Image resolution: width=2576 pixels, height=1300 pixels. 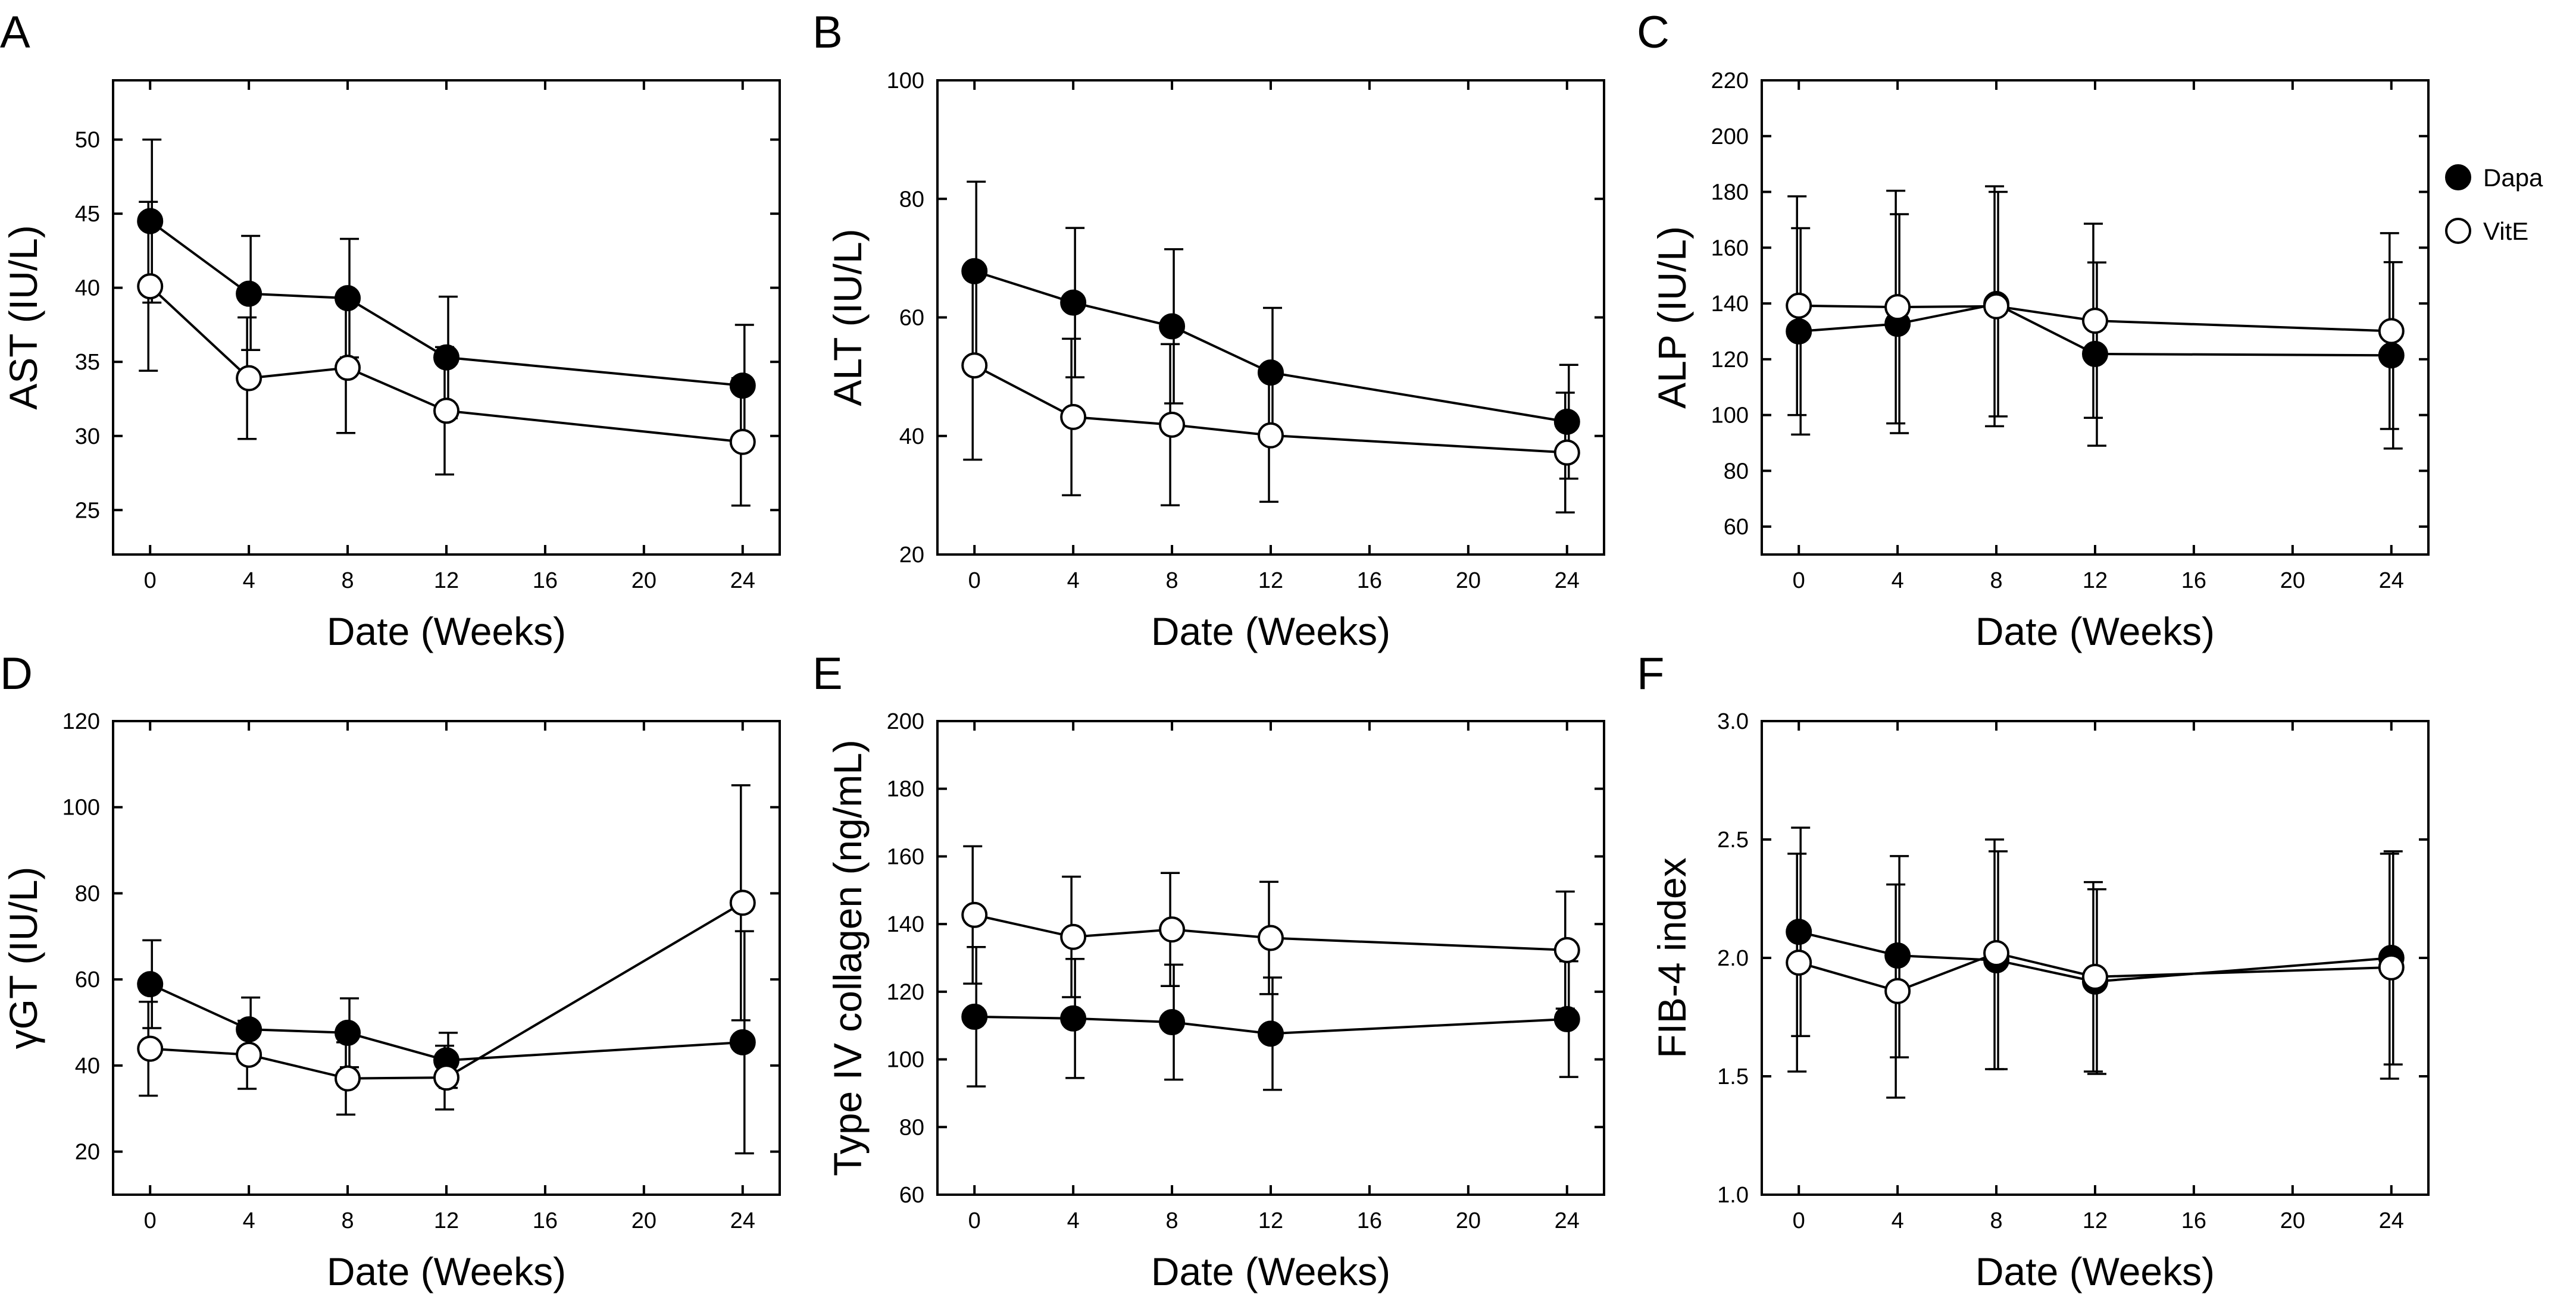 I want to click on panel-a-y-axis-label: AST (IU/L), so click(x=23, y=317).